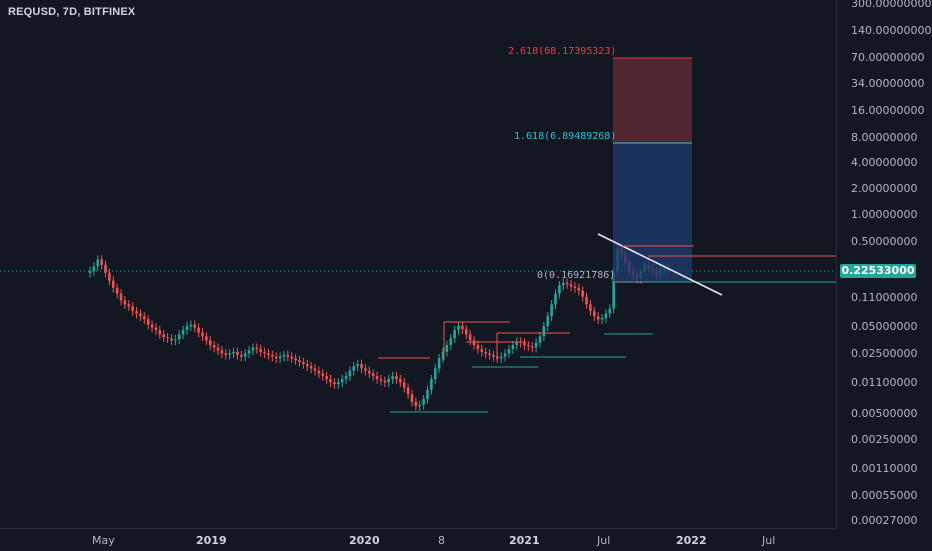 The height and width of the screenshot is (551, 932). What do you see at coordinates (884, 162) in the screenshot?
I see `price-tick-label: 4.00000000` at bounding box center [884, 162].